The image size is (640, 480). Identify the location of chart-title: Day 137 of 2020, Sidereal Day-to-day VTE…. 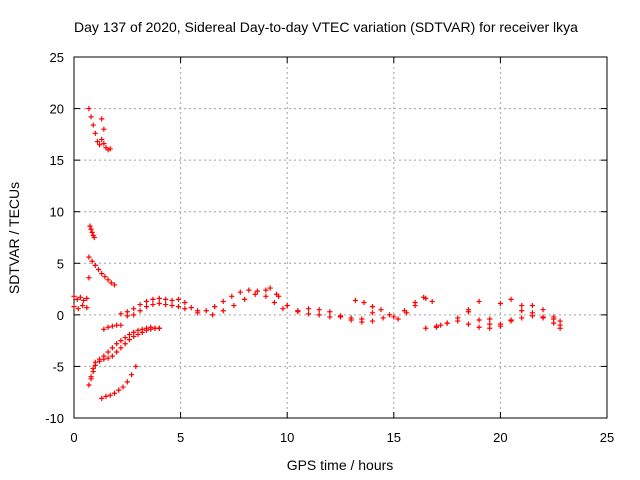
(326, 27).